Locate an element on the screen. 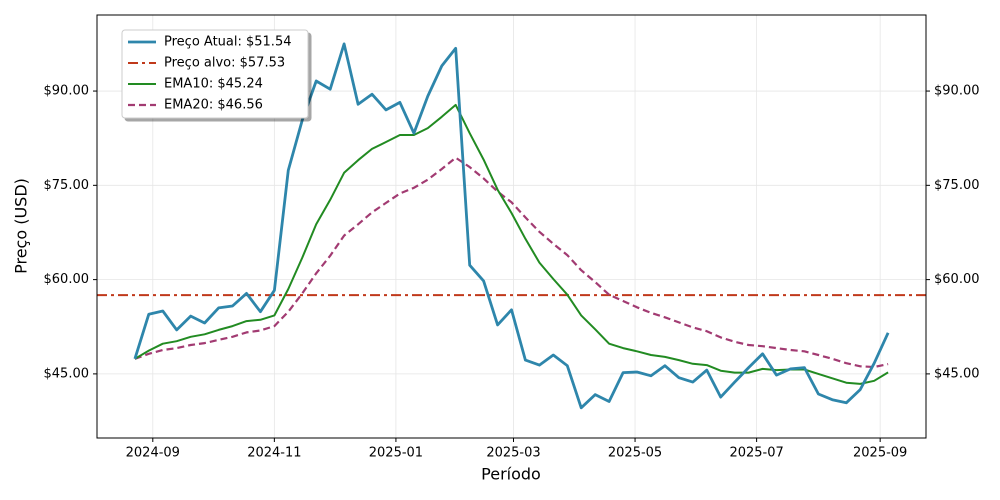 This screenshot has width=1000, height=500. x-tick-label: 2024-09 is located at coordinates (153, 453).